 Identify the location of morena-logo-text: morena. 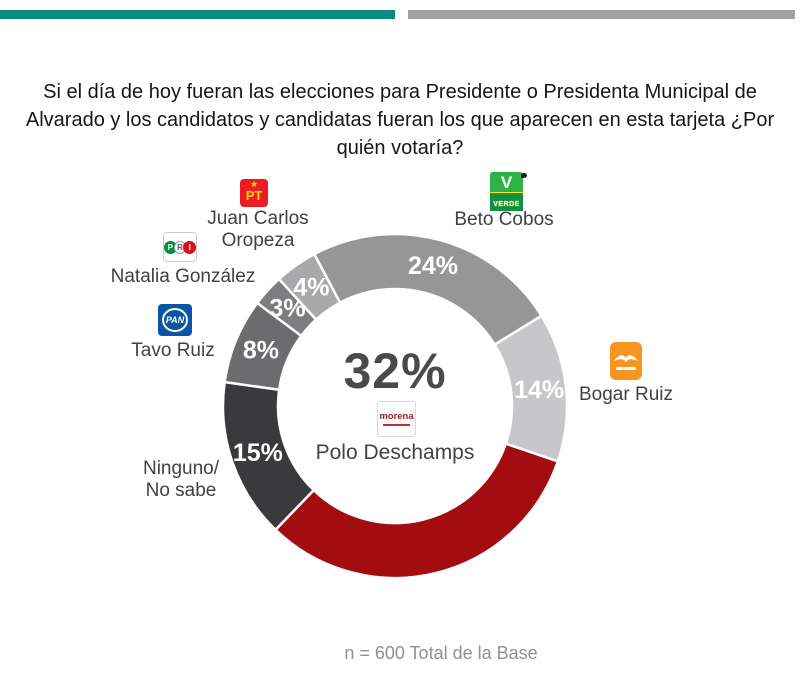
(396, 416).